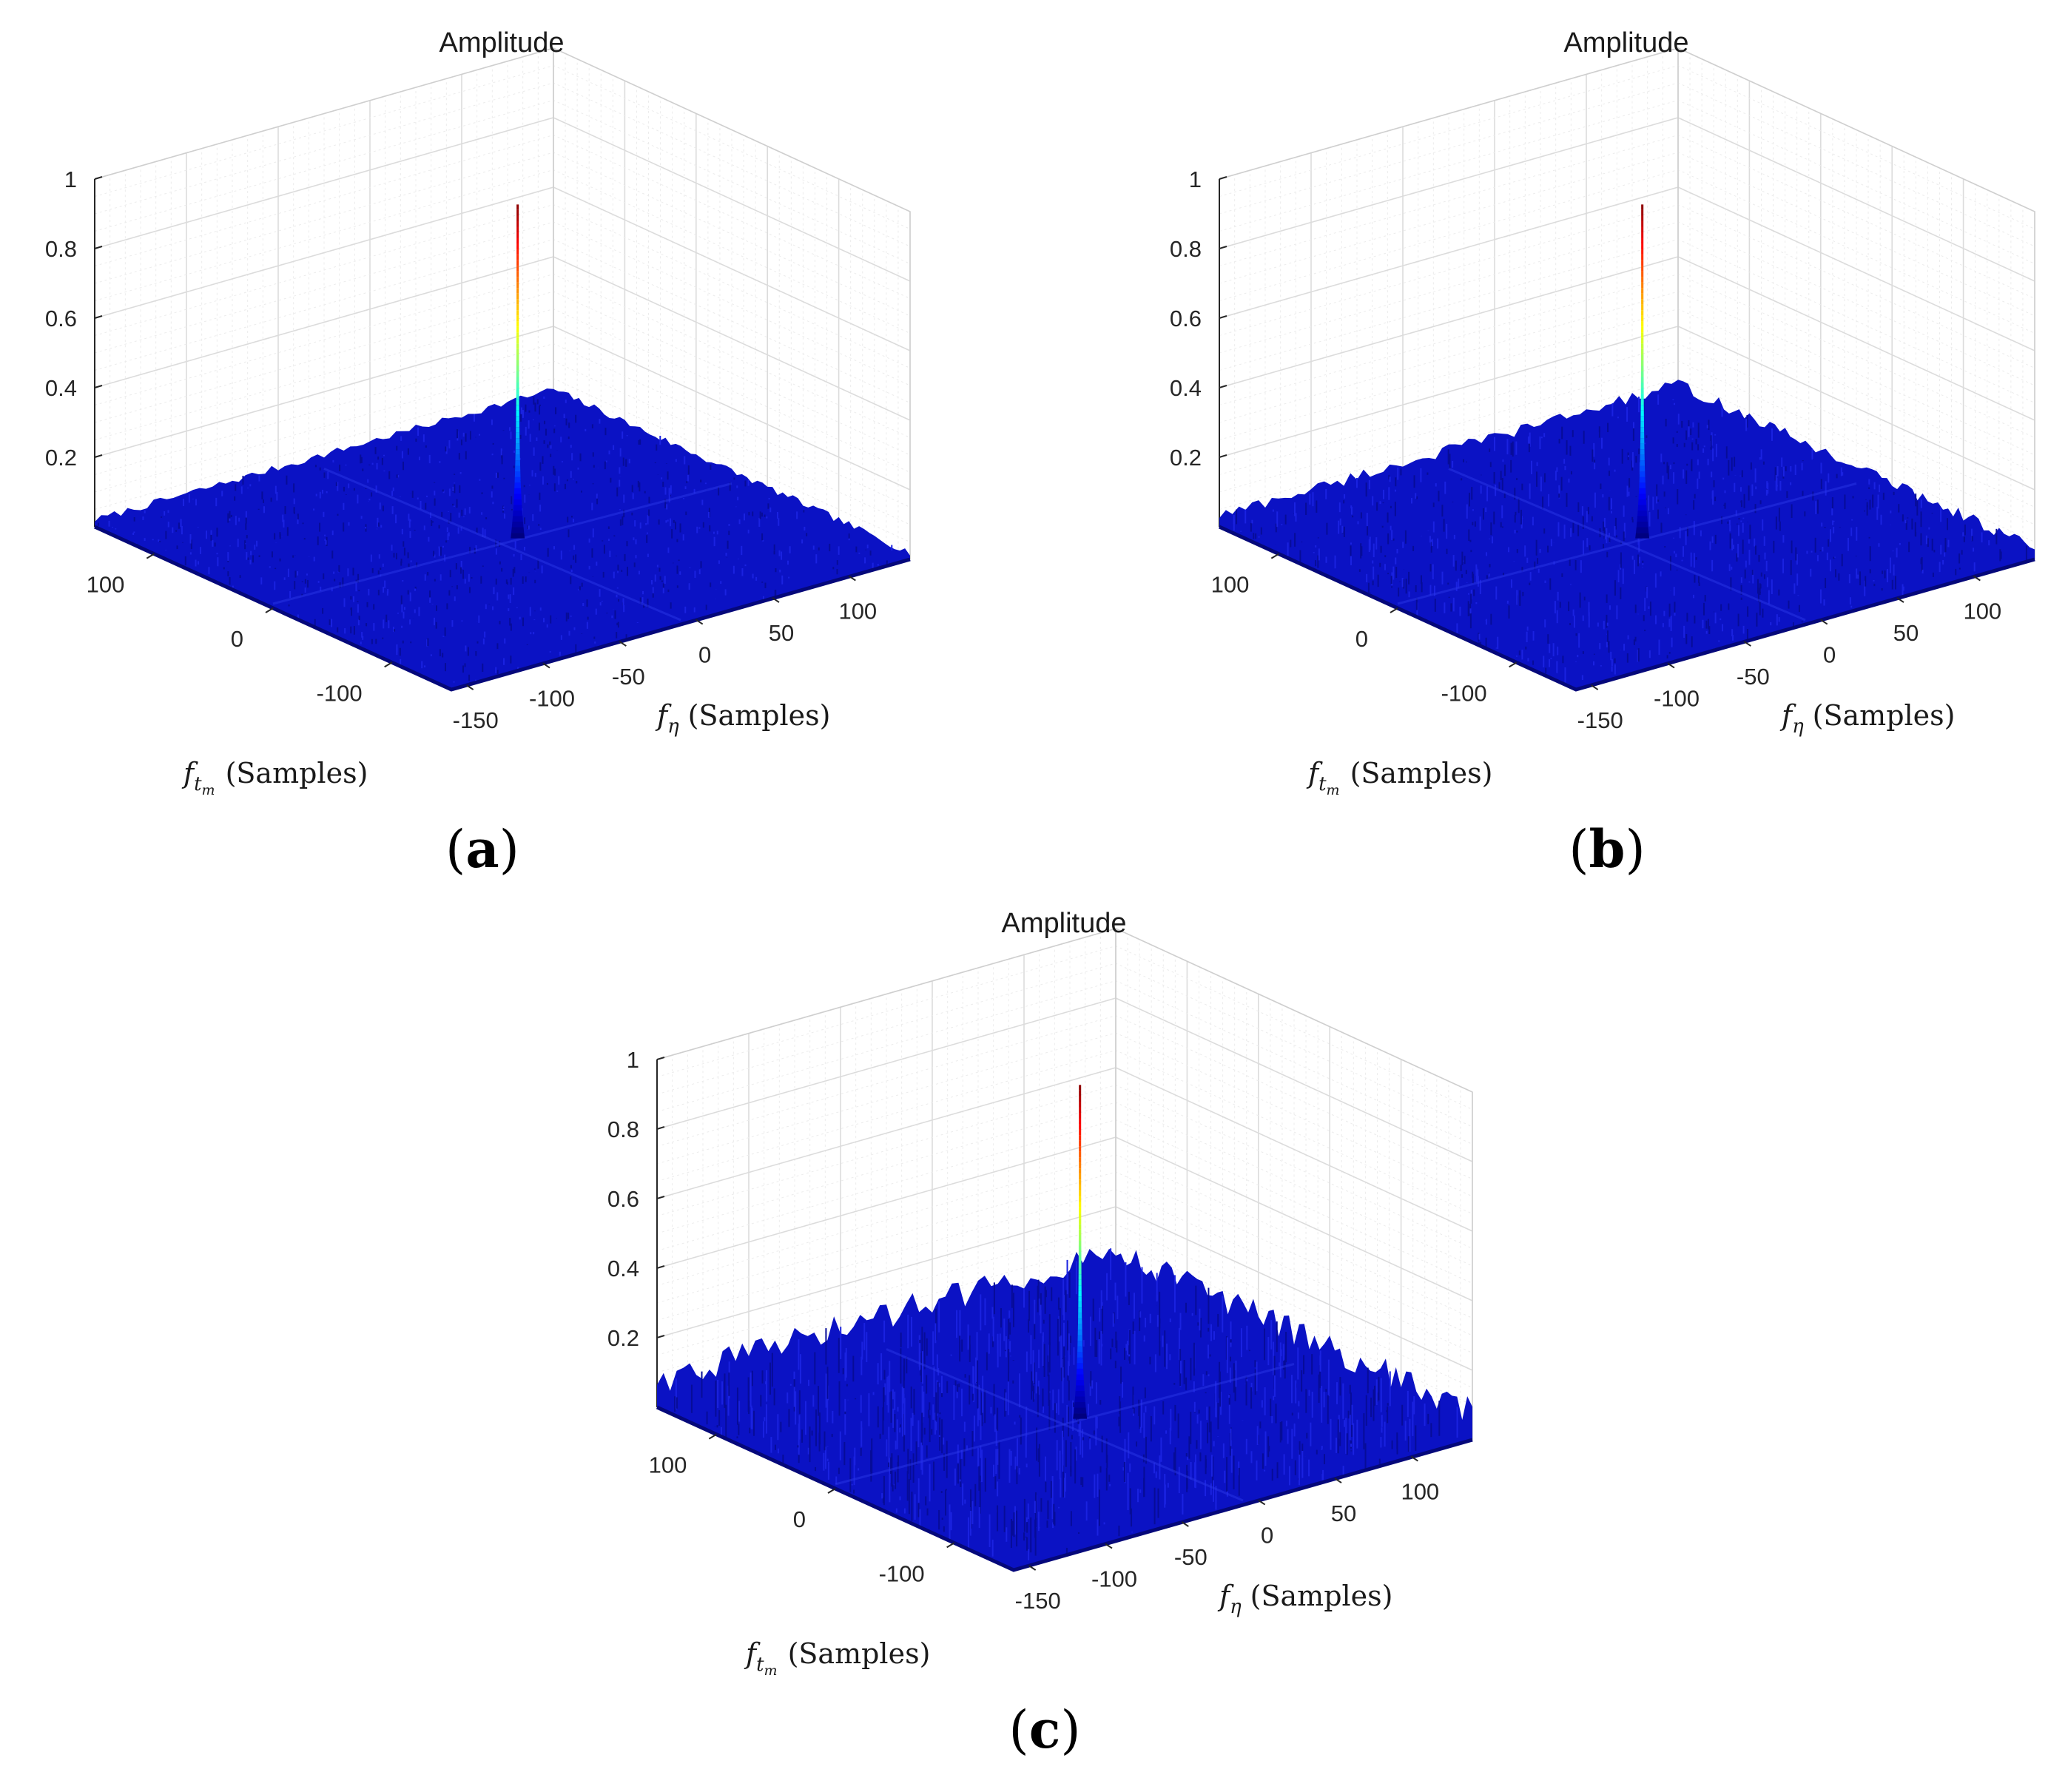  What do you see at coordinates (1753, 677) in the screenshot?
I see `y-tick-label: -50` at bounding box center [1753, 677].